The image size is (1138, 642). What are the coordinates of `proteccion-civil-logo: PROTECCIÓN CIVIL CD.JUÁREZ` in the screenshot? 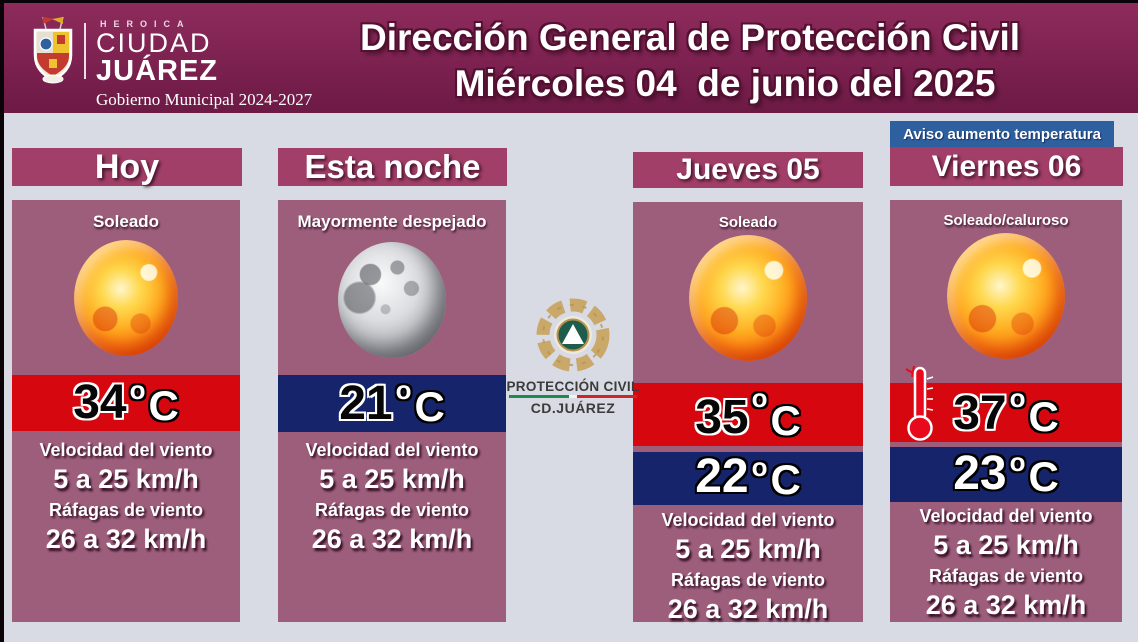 It's located at (573, 357).